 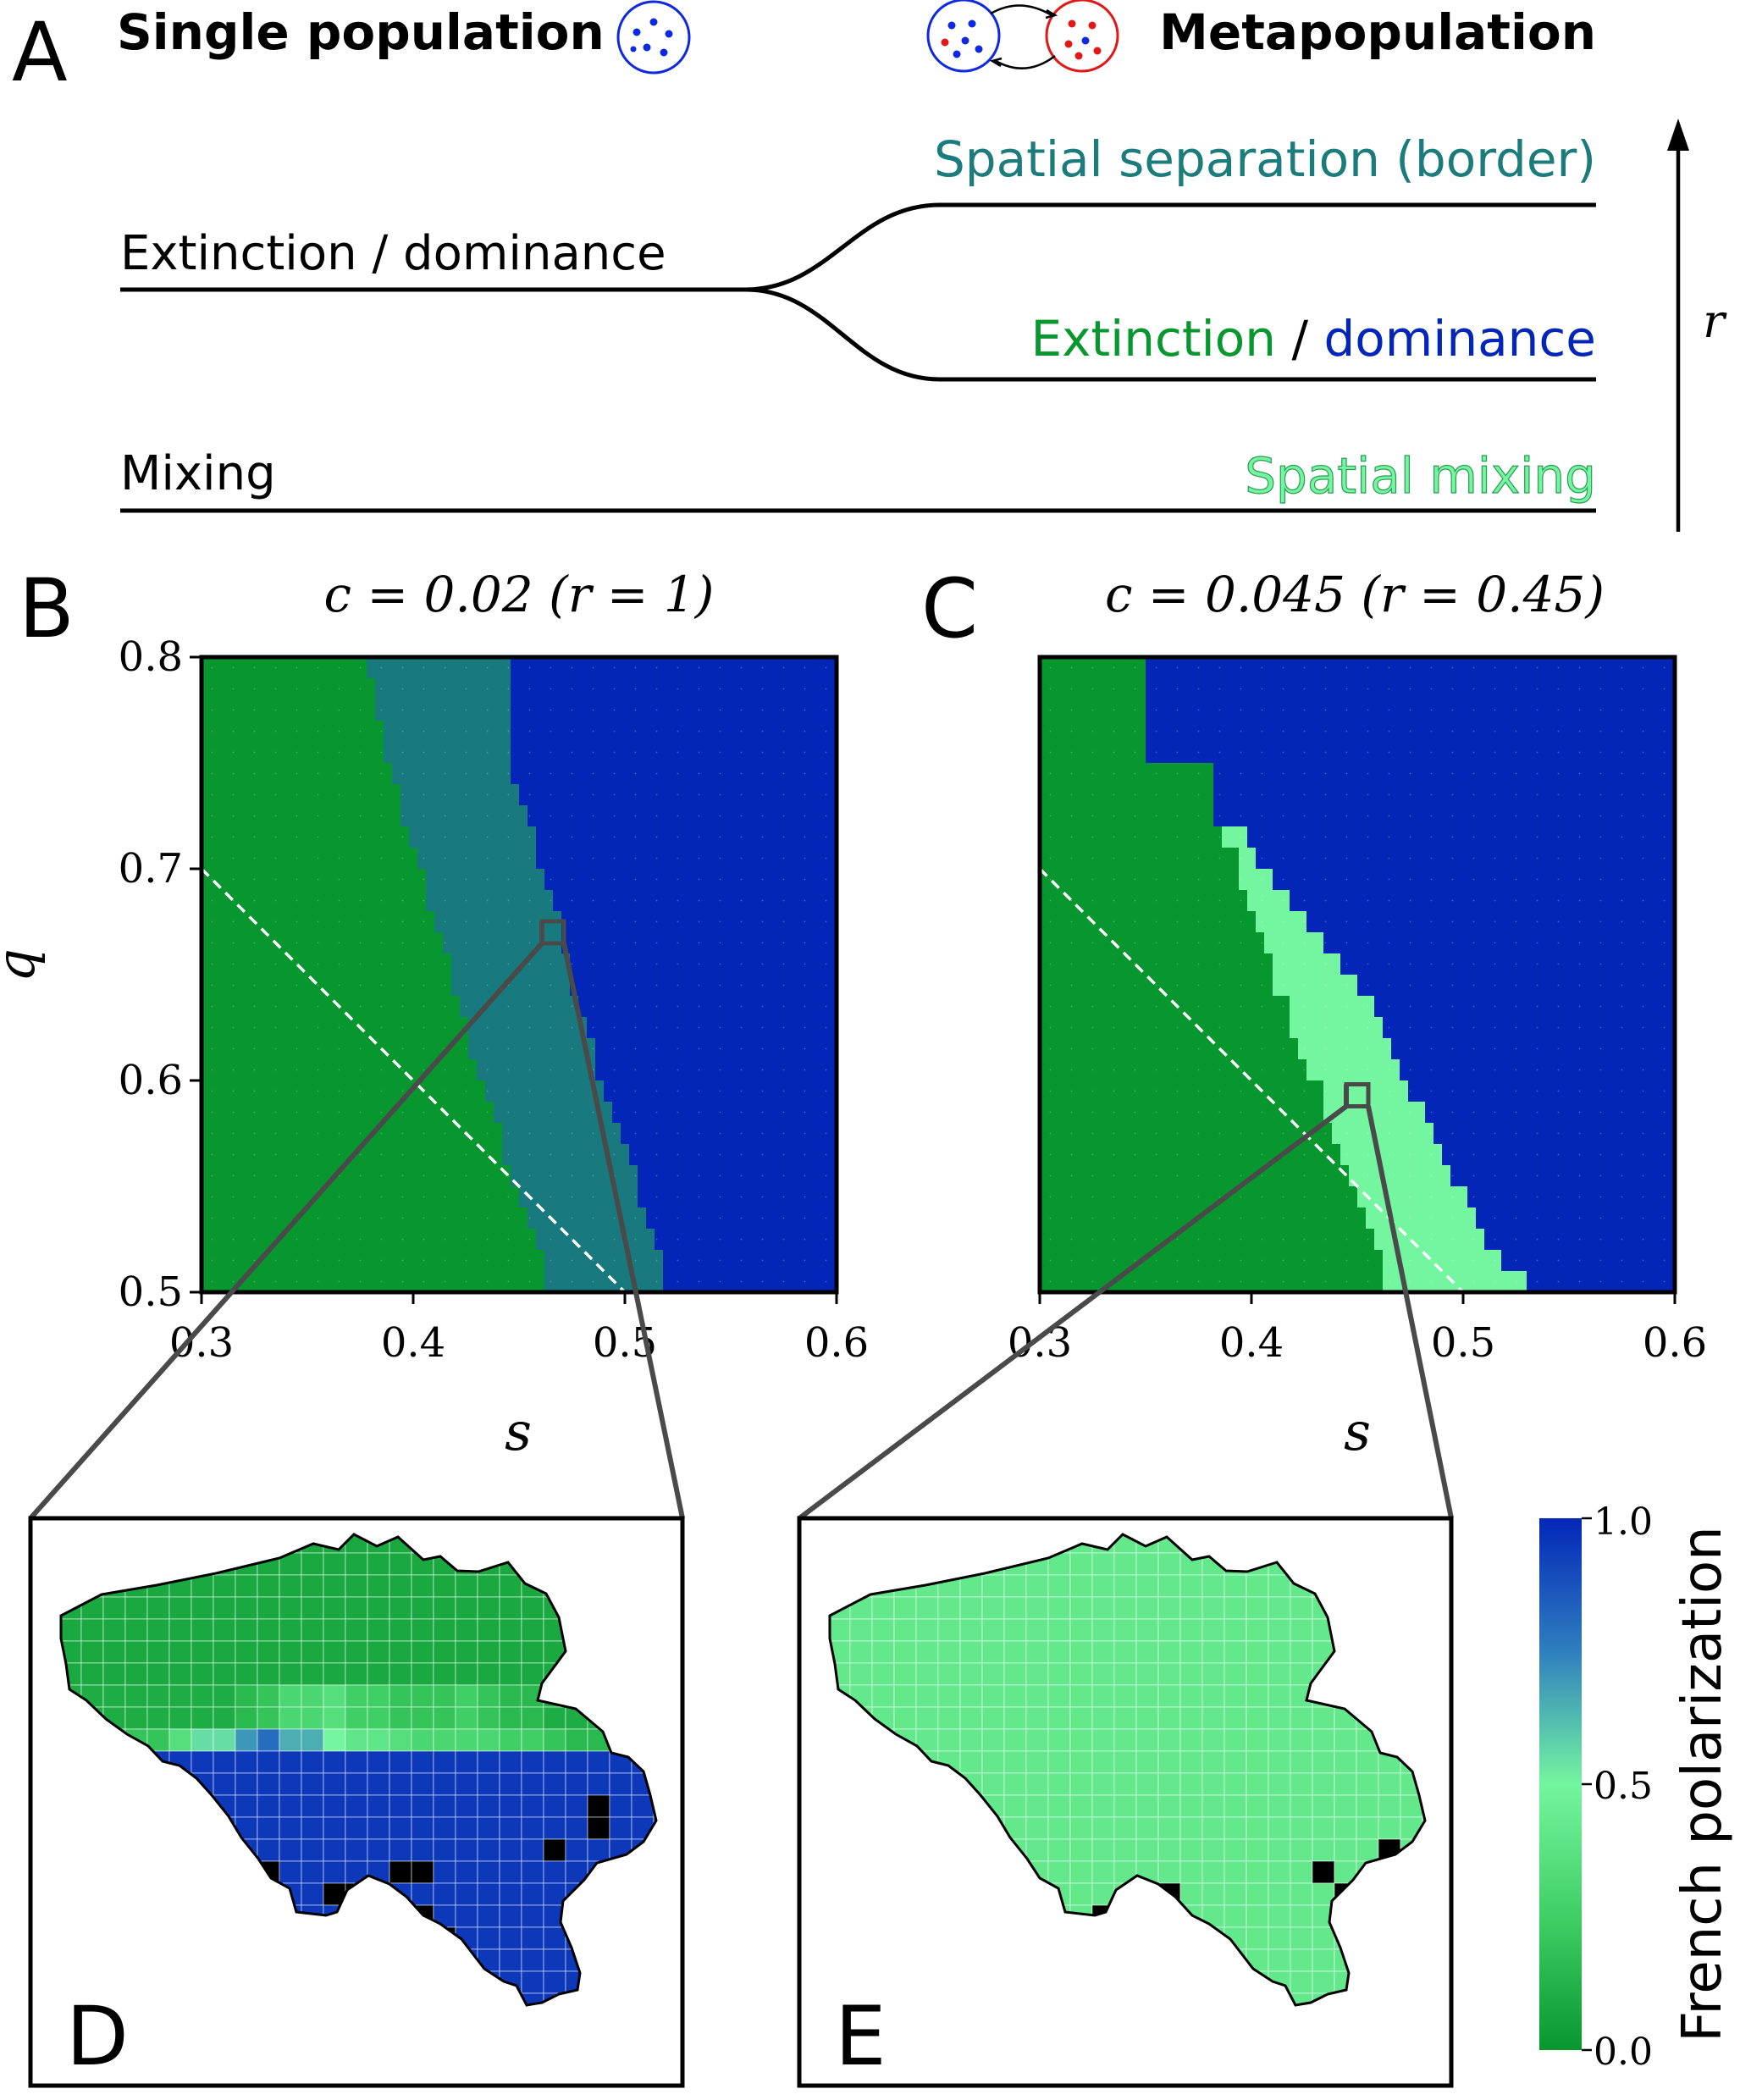 What do you see at coordinates (23, 965) in the screenshot?
I see `chart-b-ylabel: q` at bounding box center [23, 965].